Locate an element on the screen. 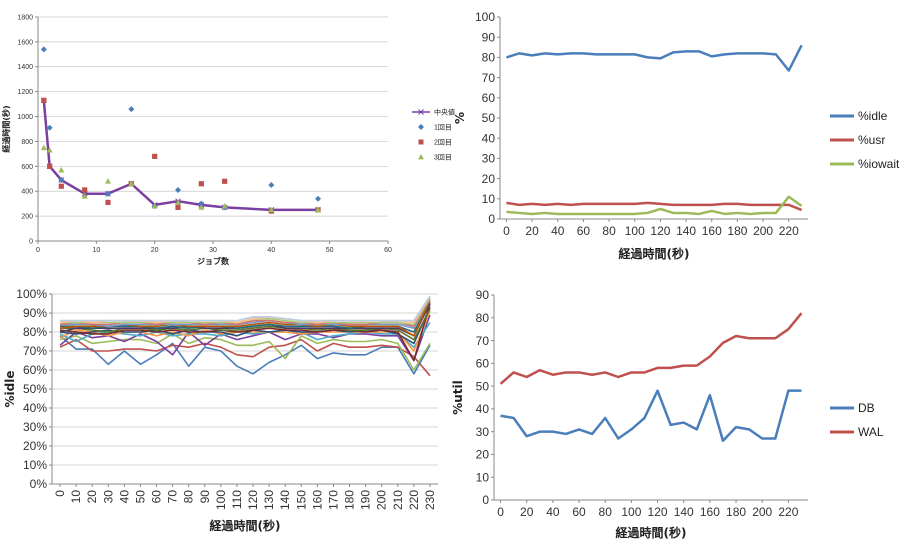 Image resolution: width=908 pixels, height=551 pixels. y-tick-label: 80 is located at coordinates (483, 318).